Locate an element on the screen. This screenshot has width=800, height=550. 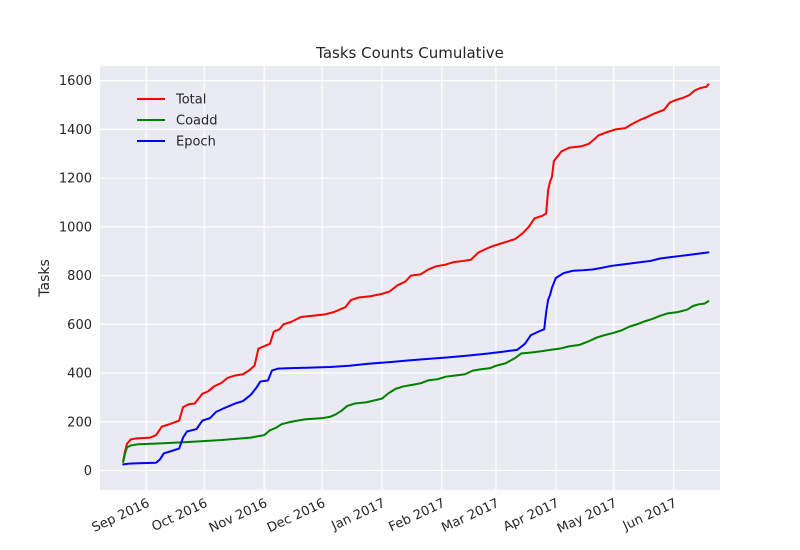
x-tick-label: Mar 2017 is located at coordinates (470, 516).